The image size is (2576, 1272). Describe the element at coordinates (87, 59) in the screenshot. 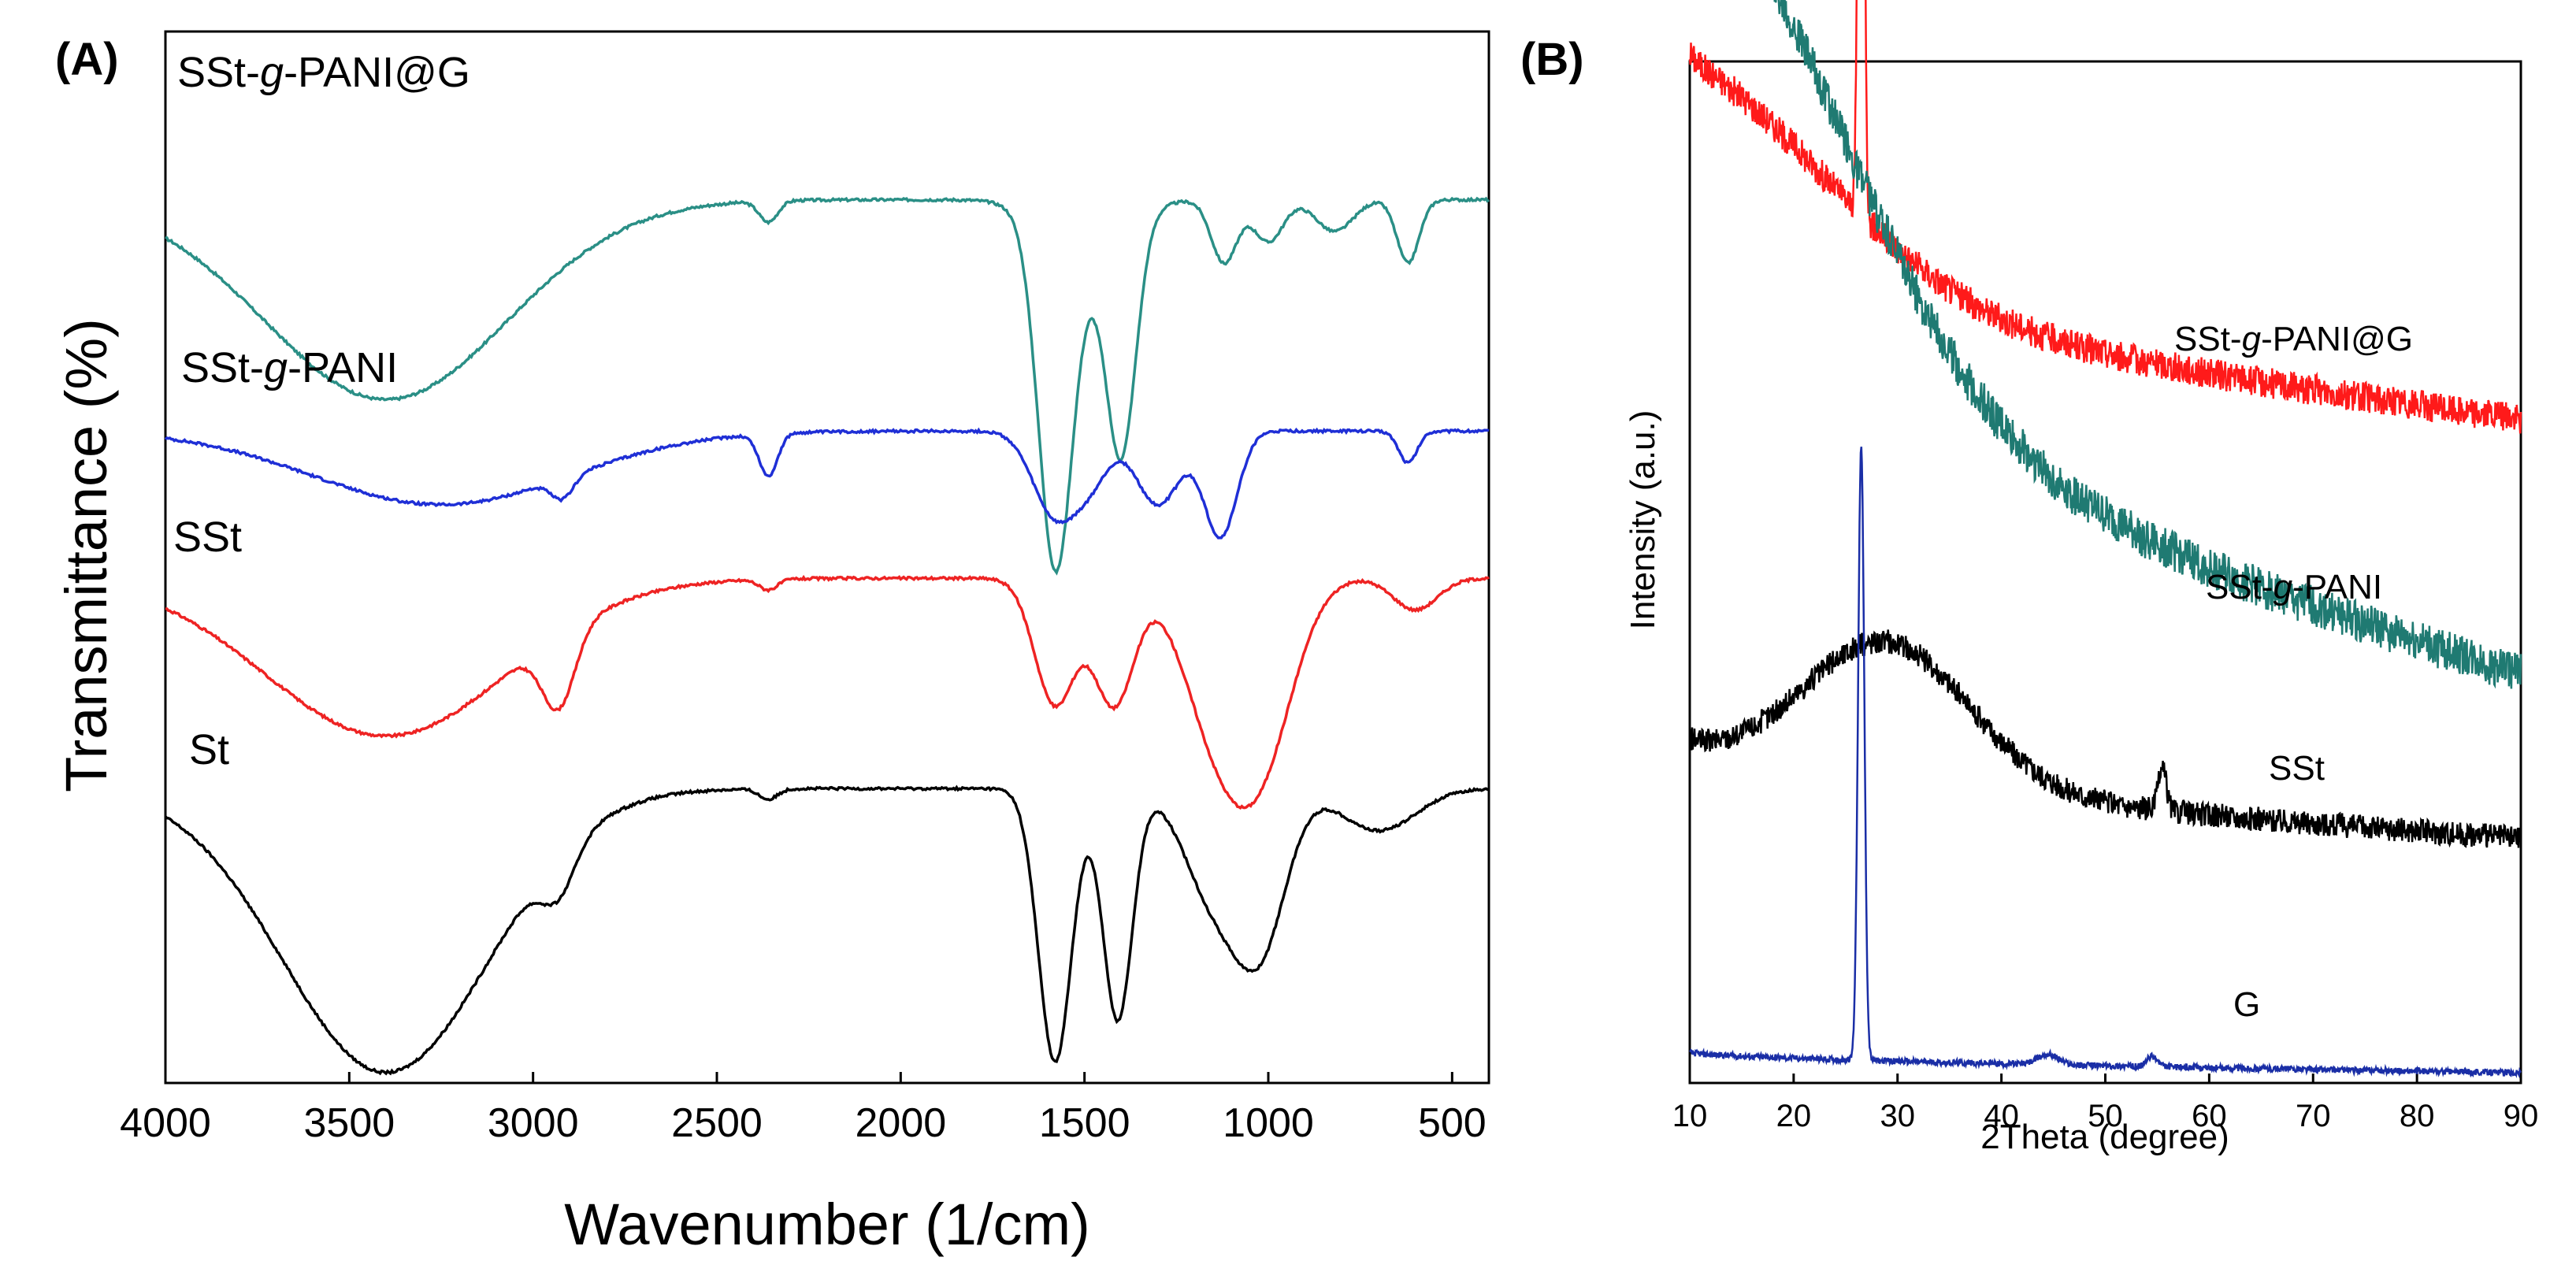

I see `panel-a-label: (A)` at that location.